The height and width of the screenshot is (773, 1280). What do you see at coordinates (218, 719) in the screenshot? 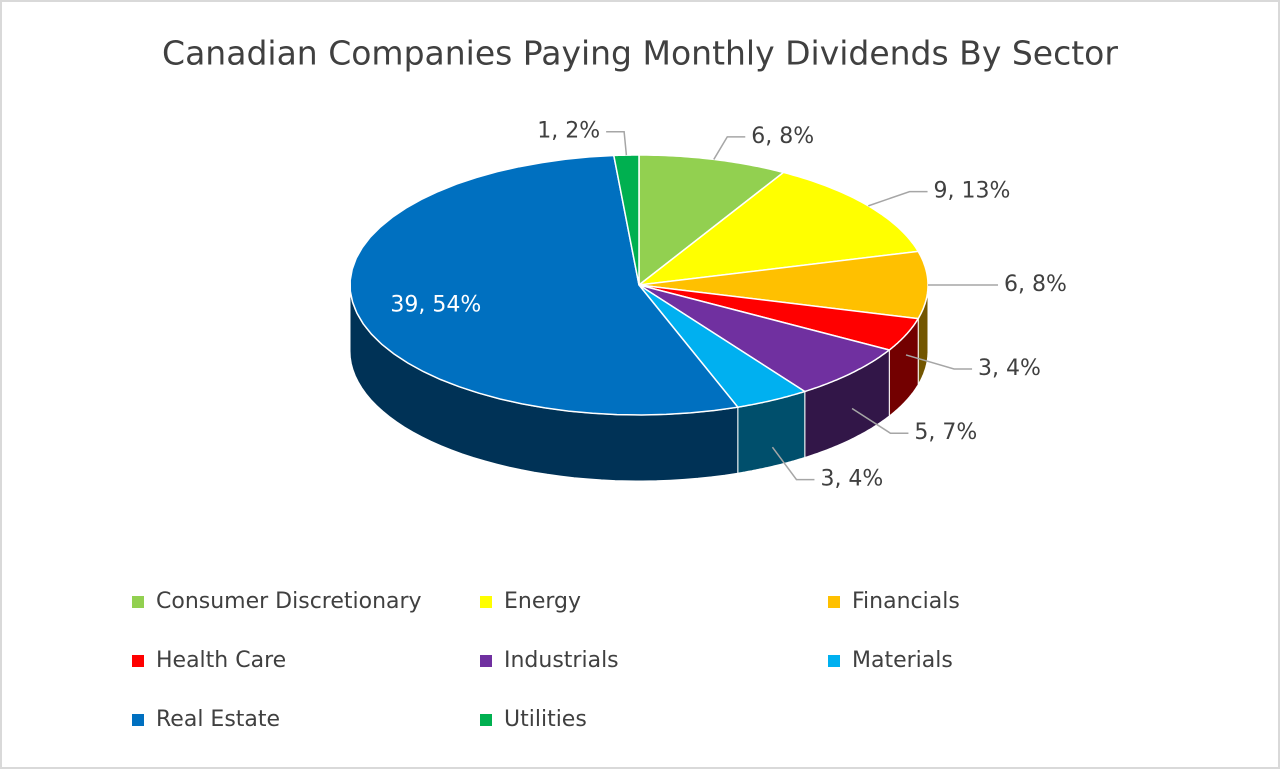
I see `legend-label: Real Estate` at bounding box center [218, 719].